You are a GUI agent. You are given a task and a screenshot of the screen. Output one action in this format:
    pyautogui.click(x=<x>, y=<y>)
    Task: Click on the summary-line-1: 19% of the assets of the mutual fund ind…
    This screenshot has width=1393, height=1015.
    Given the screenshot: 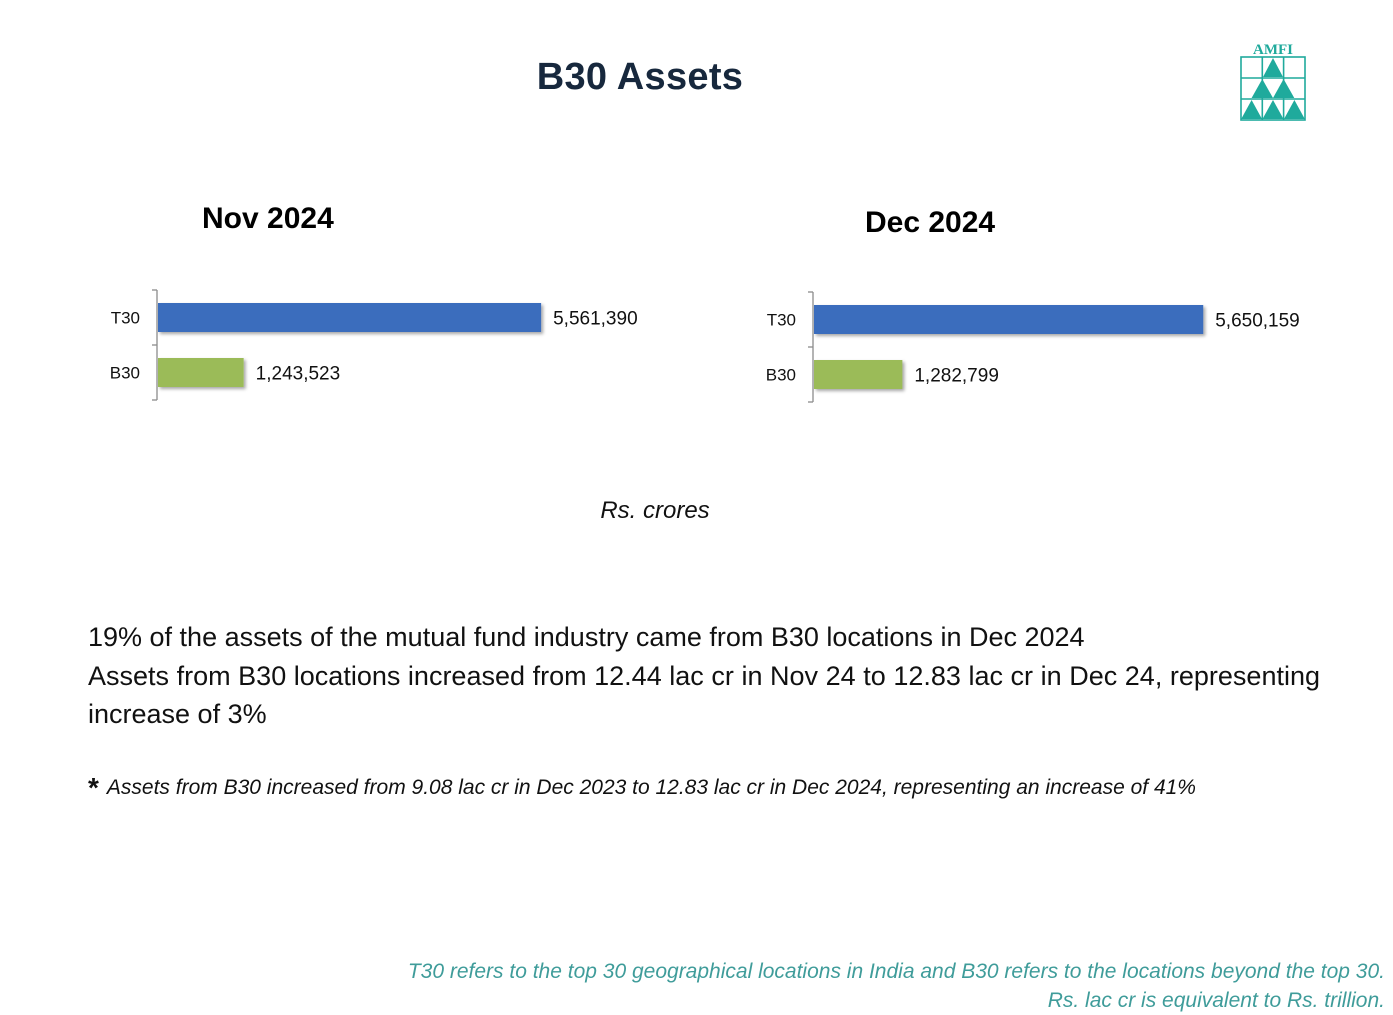 What is the action you would take?
    pyautogui.click(x=586, y=637)
    